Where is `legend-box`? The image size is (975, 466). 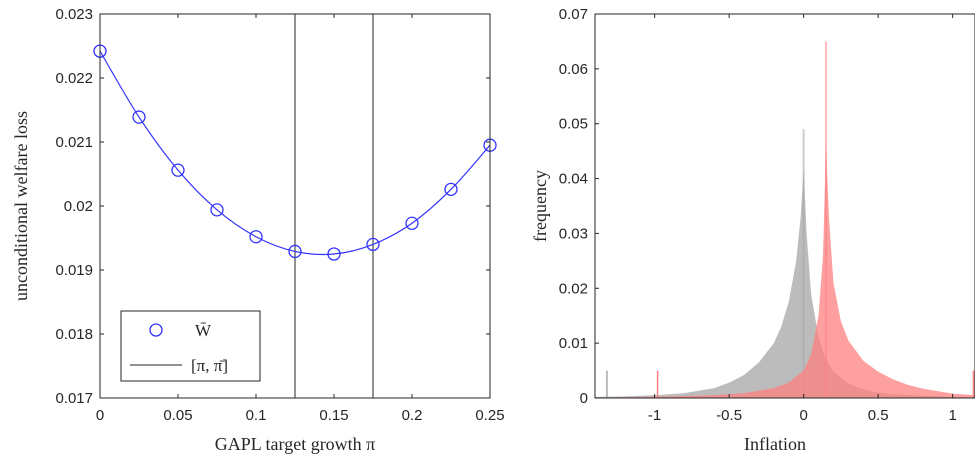 legend-box is located at coordinates (190, 346).